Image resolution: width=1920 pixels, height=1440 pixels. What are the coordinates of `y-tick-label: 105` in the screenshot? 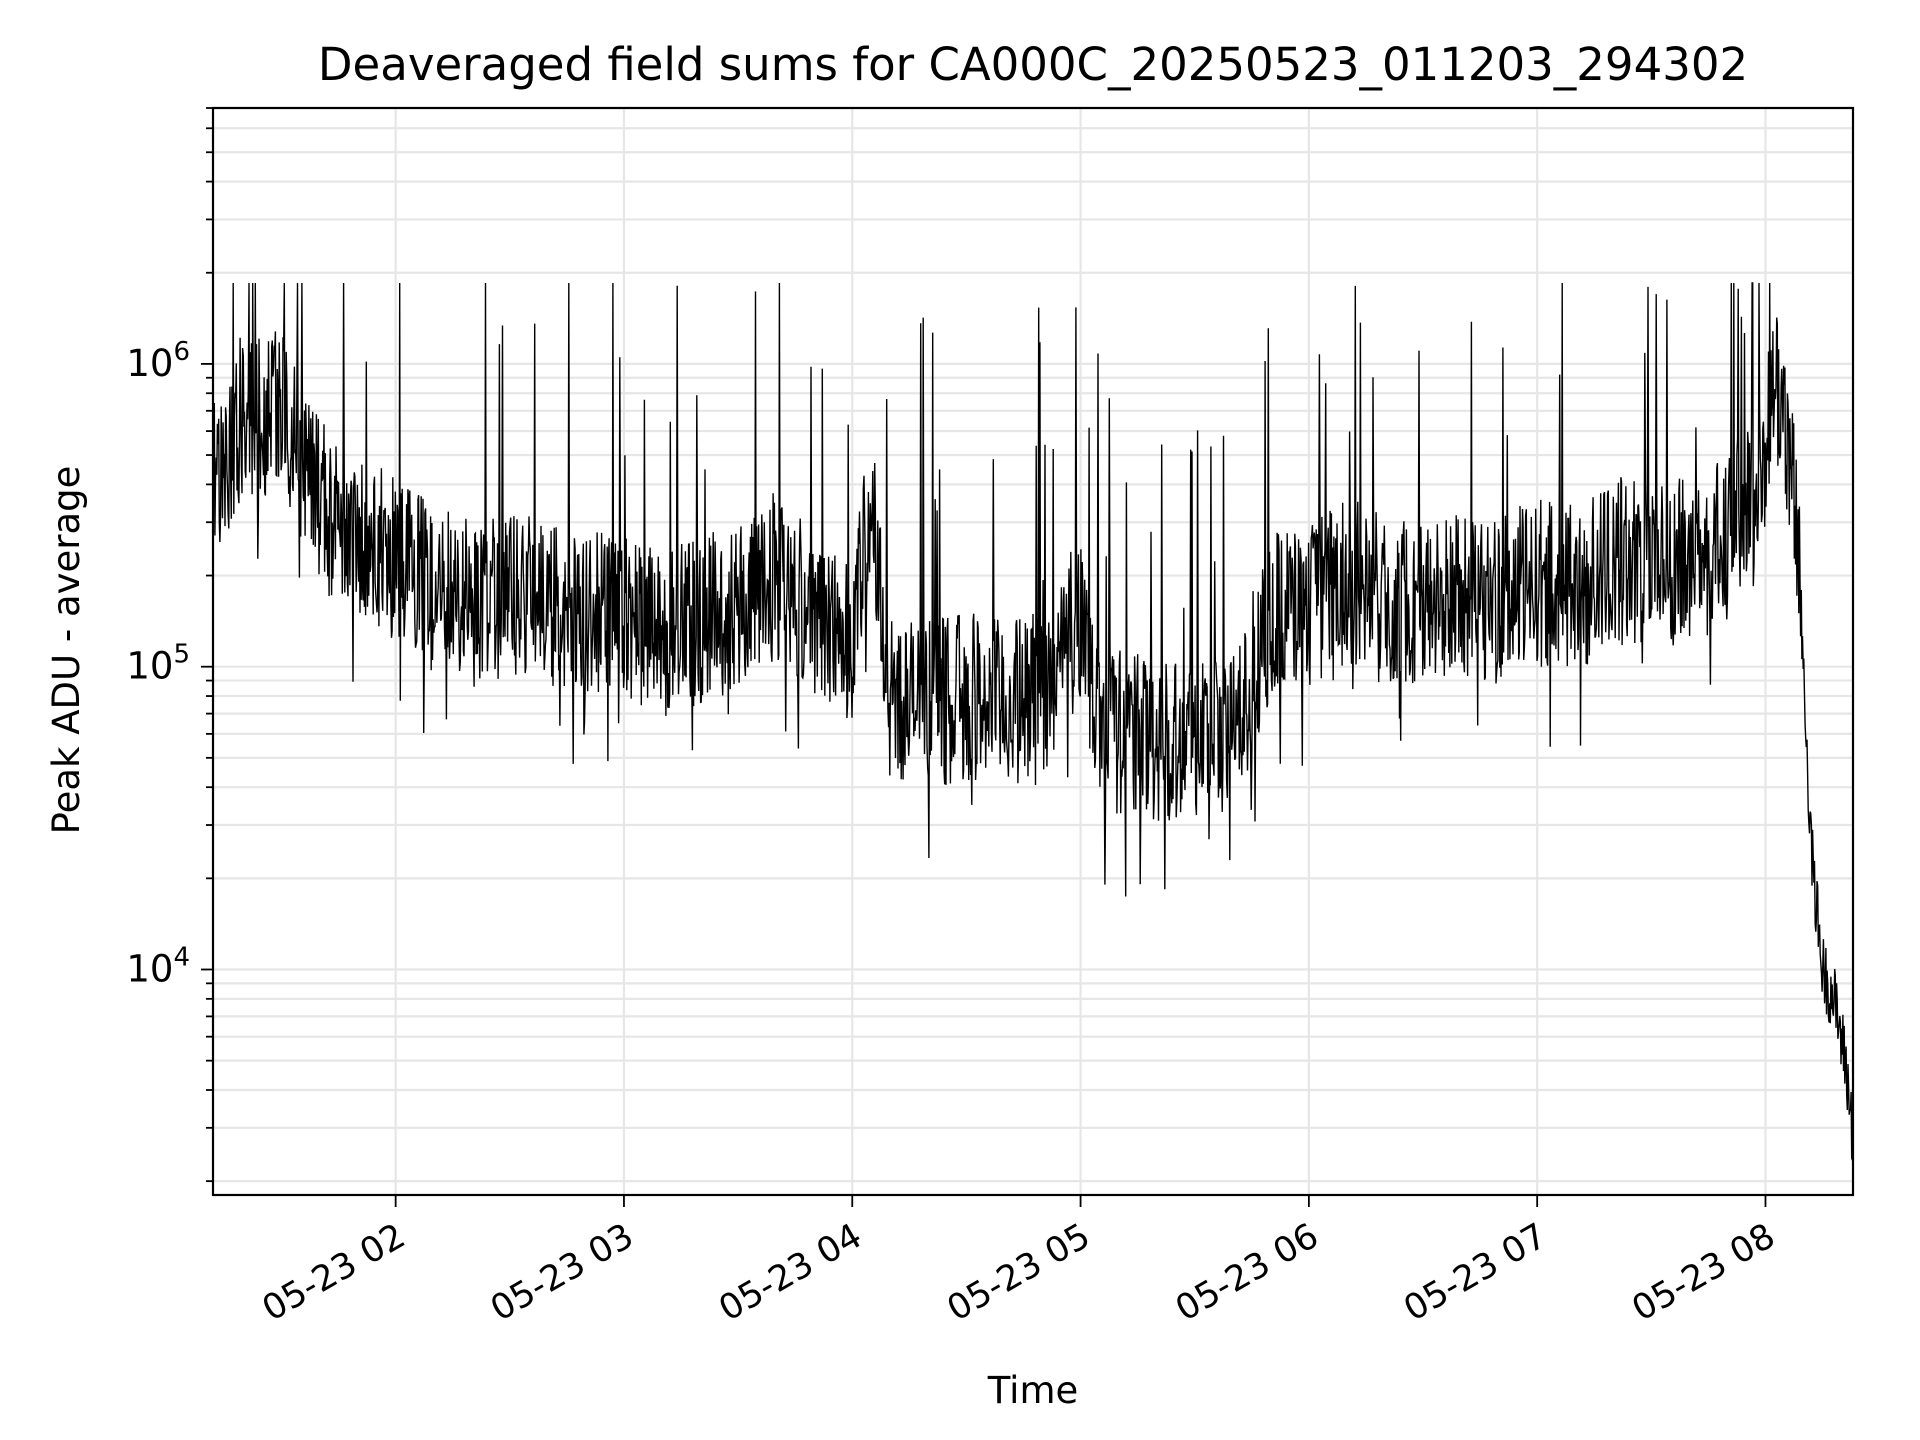 It's located at (158, 664).